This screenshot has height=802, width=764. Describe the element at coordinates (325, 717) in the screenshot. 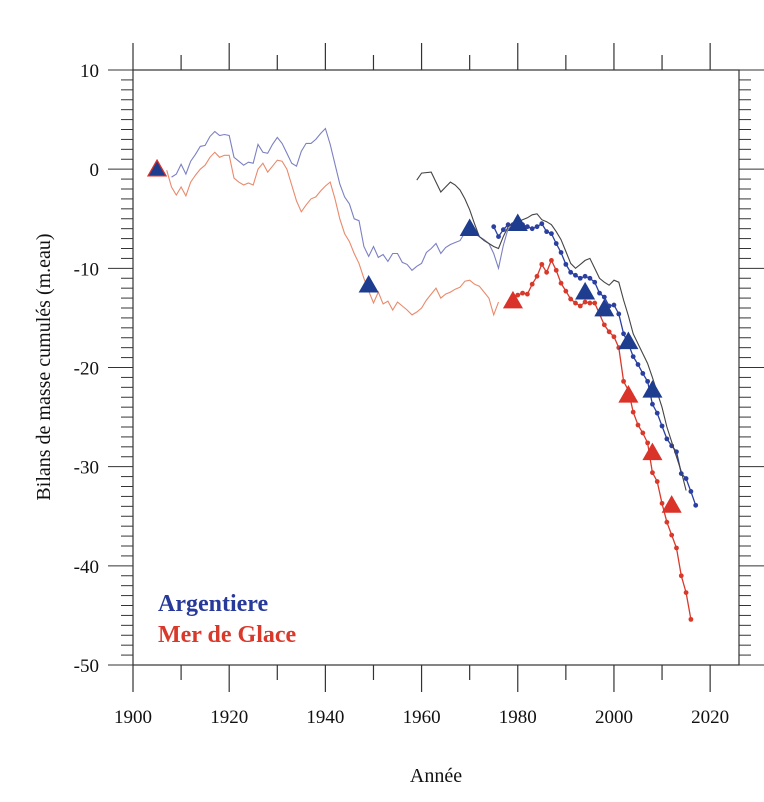

I see `x-tick-label: 1940` at that location.